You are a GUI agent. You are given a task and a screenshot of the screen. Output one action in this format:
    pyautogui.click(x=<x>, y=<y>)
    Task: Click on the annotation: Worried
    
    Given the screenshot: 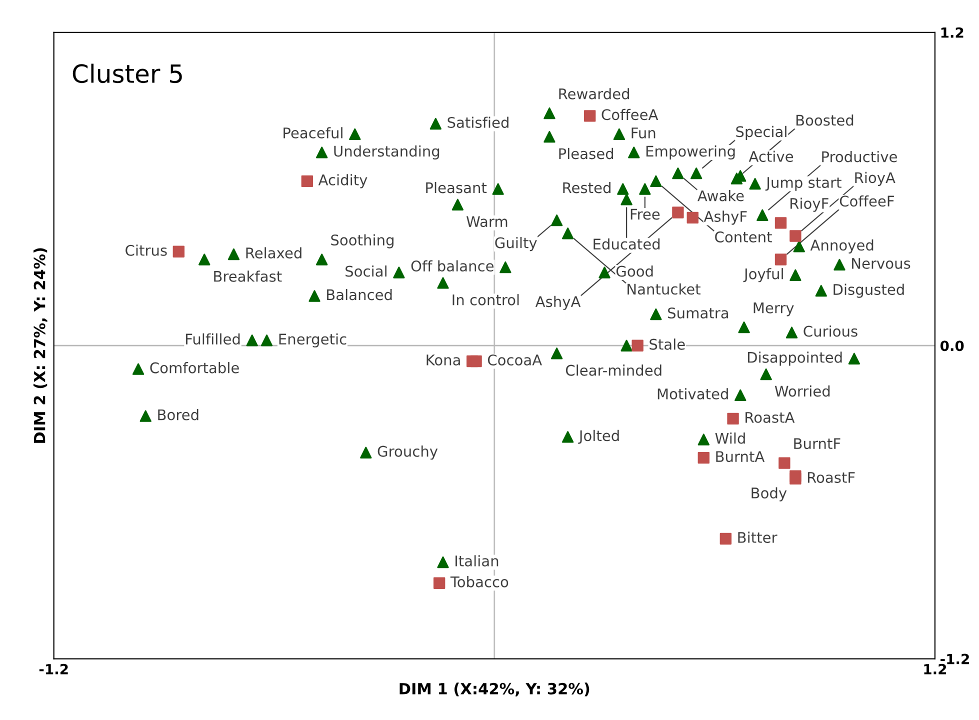 What is the action you would take?
    pyautogui.click(x=802, y=391)
    